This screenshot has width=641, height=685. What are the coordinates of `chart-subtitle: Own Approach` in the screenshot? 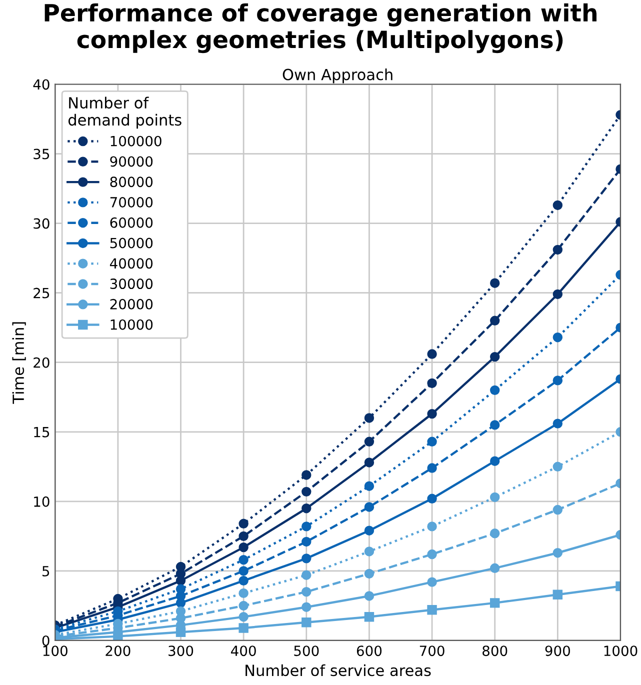 It's located at (337, 76).